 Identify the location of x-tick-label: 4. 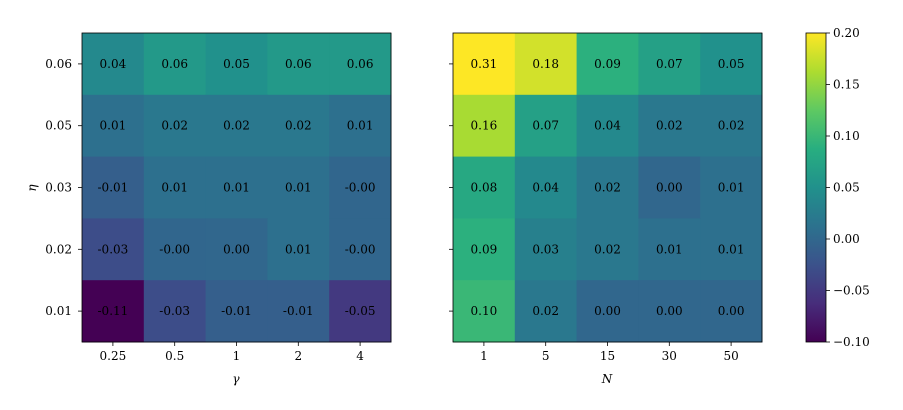
(360, 356).